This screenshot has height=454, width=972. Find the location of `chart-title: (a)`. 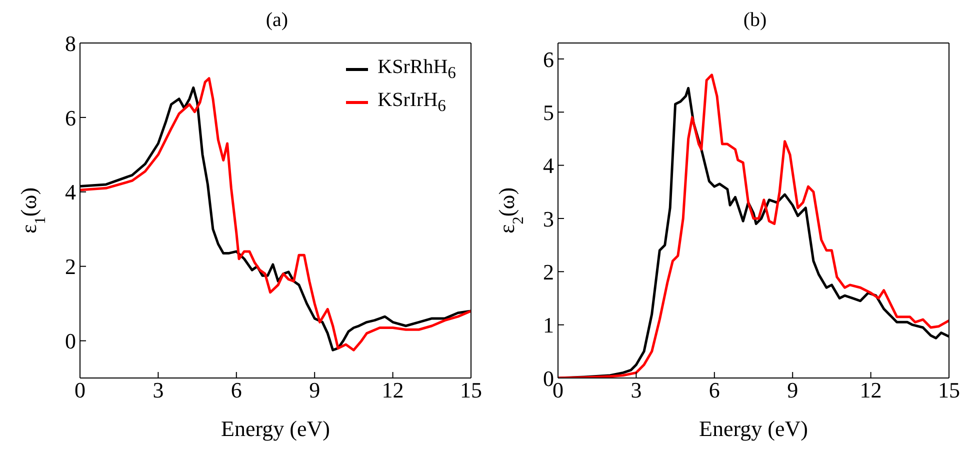

chart-title: (a) is located at coordinates (277, 20).